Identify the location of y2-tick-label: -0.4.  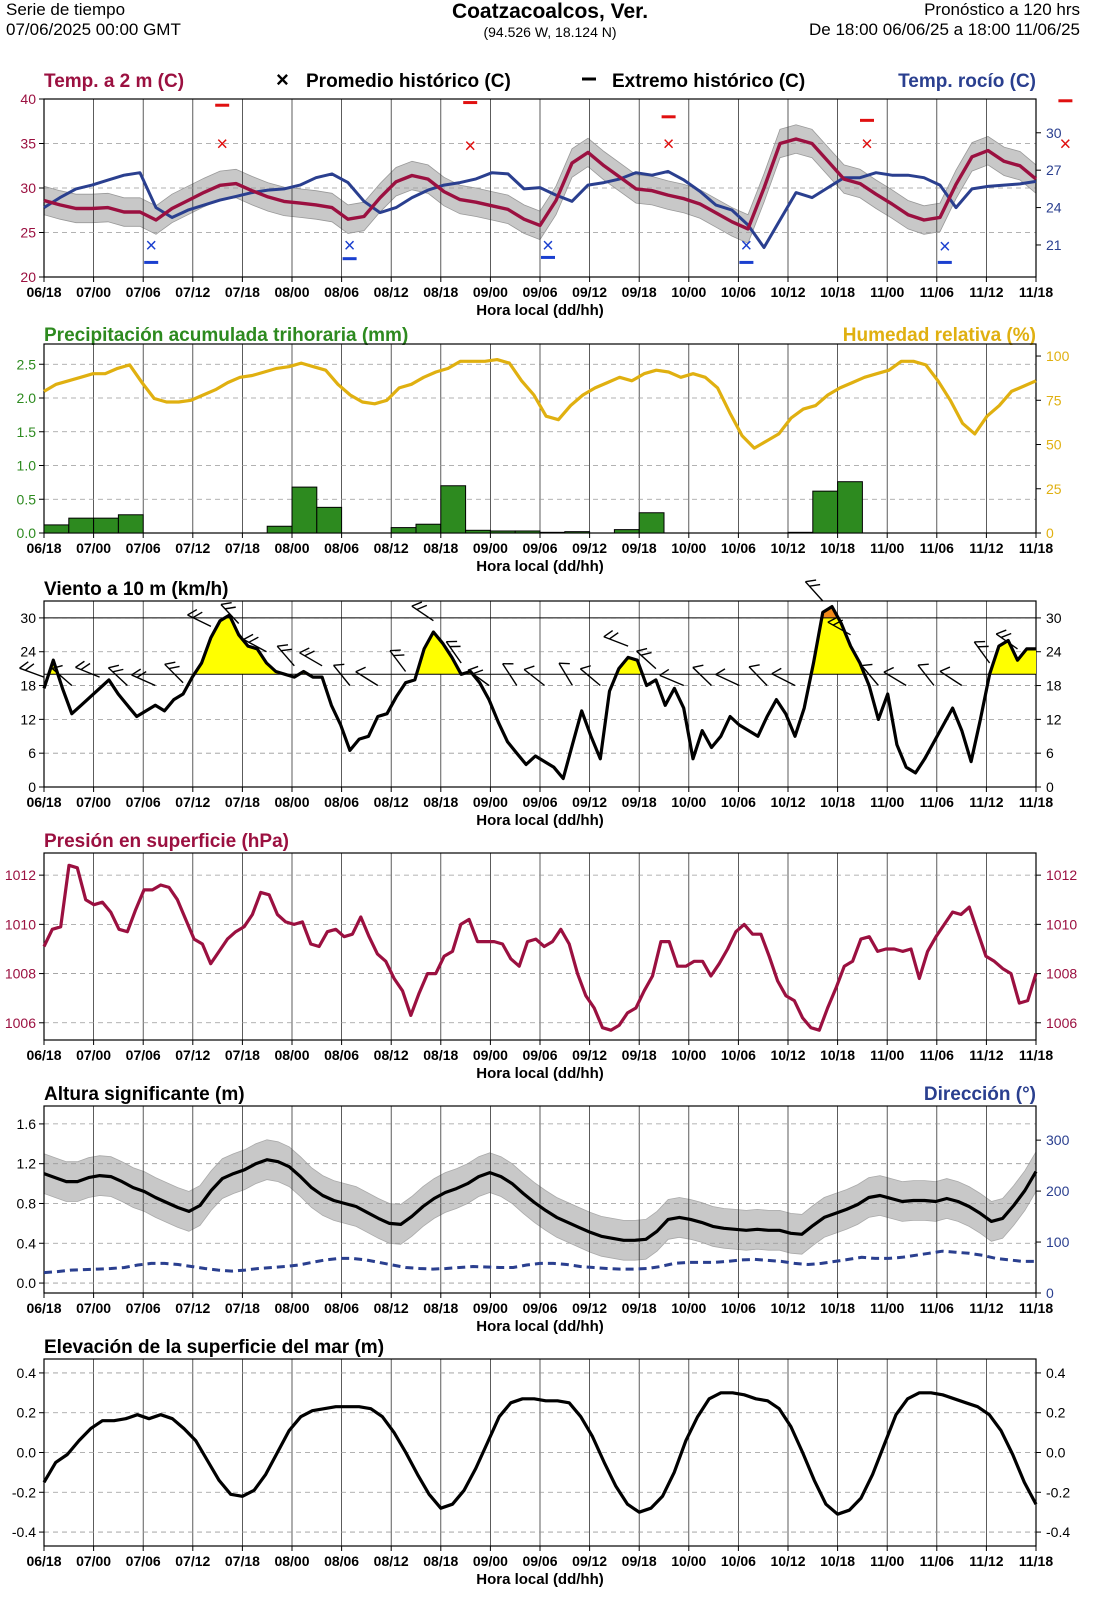
(1058, 1532).